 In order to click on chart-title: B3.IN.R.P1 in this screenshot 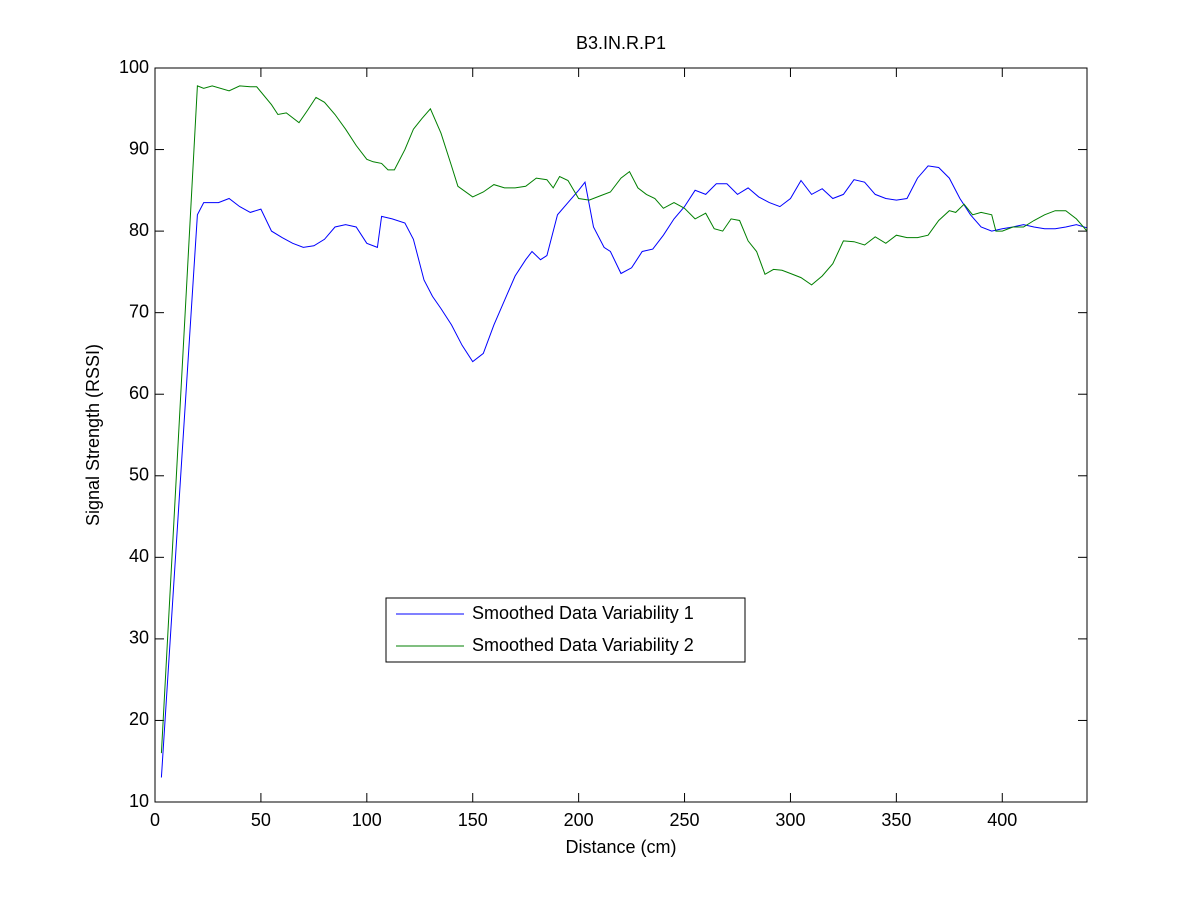, I will do `click(621, 43)`.